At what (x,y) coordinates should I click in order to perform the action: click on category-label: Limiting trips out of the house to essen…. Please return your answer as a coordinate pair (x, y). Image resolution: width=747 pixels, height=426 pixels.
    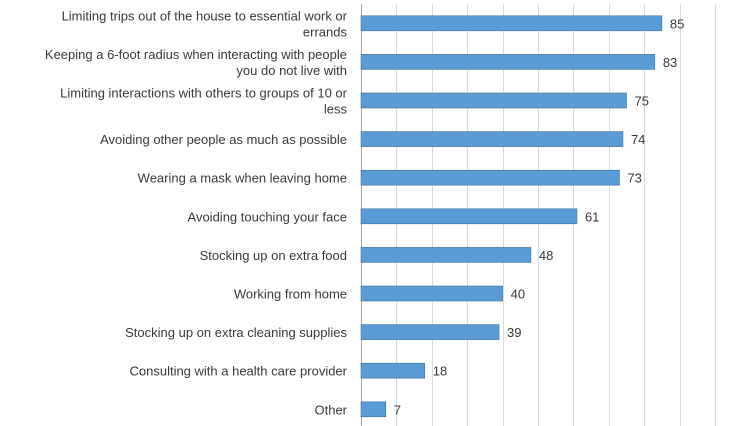
    Looking at the image, I should click on (205, 23).